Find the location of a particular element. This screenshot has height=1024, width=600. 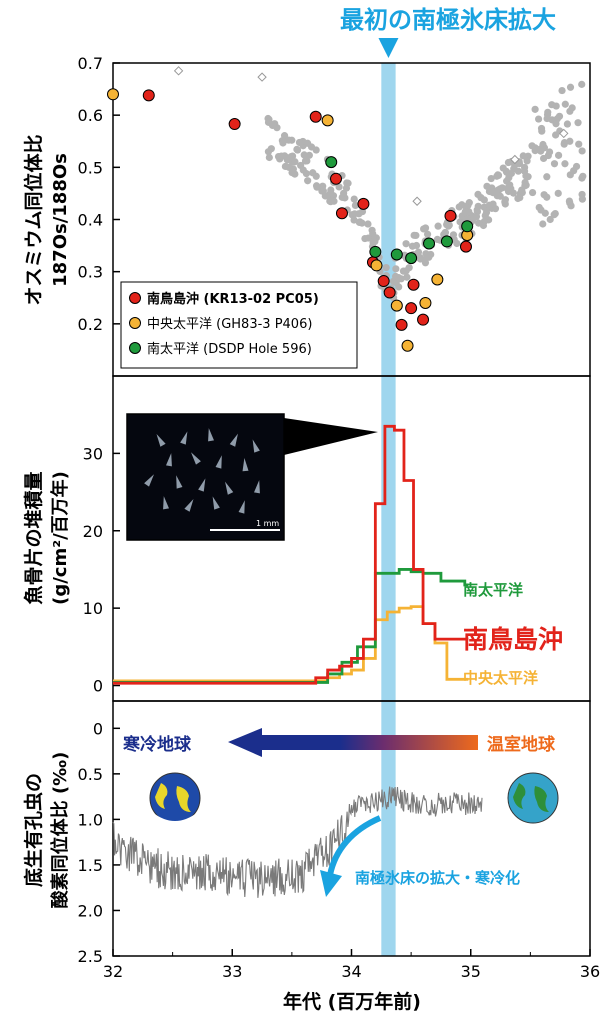

highlight-band is located at coordinates (388, 509).